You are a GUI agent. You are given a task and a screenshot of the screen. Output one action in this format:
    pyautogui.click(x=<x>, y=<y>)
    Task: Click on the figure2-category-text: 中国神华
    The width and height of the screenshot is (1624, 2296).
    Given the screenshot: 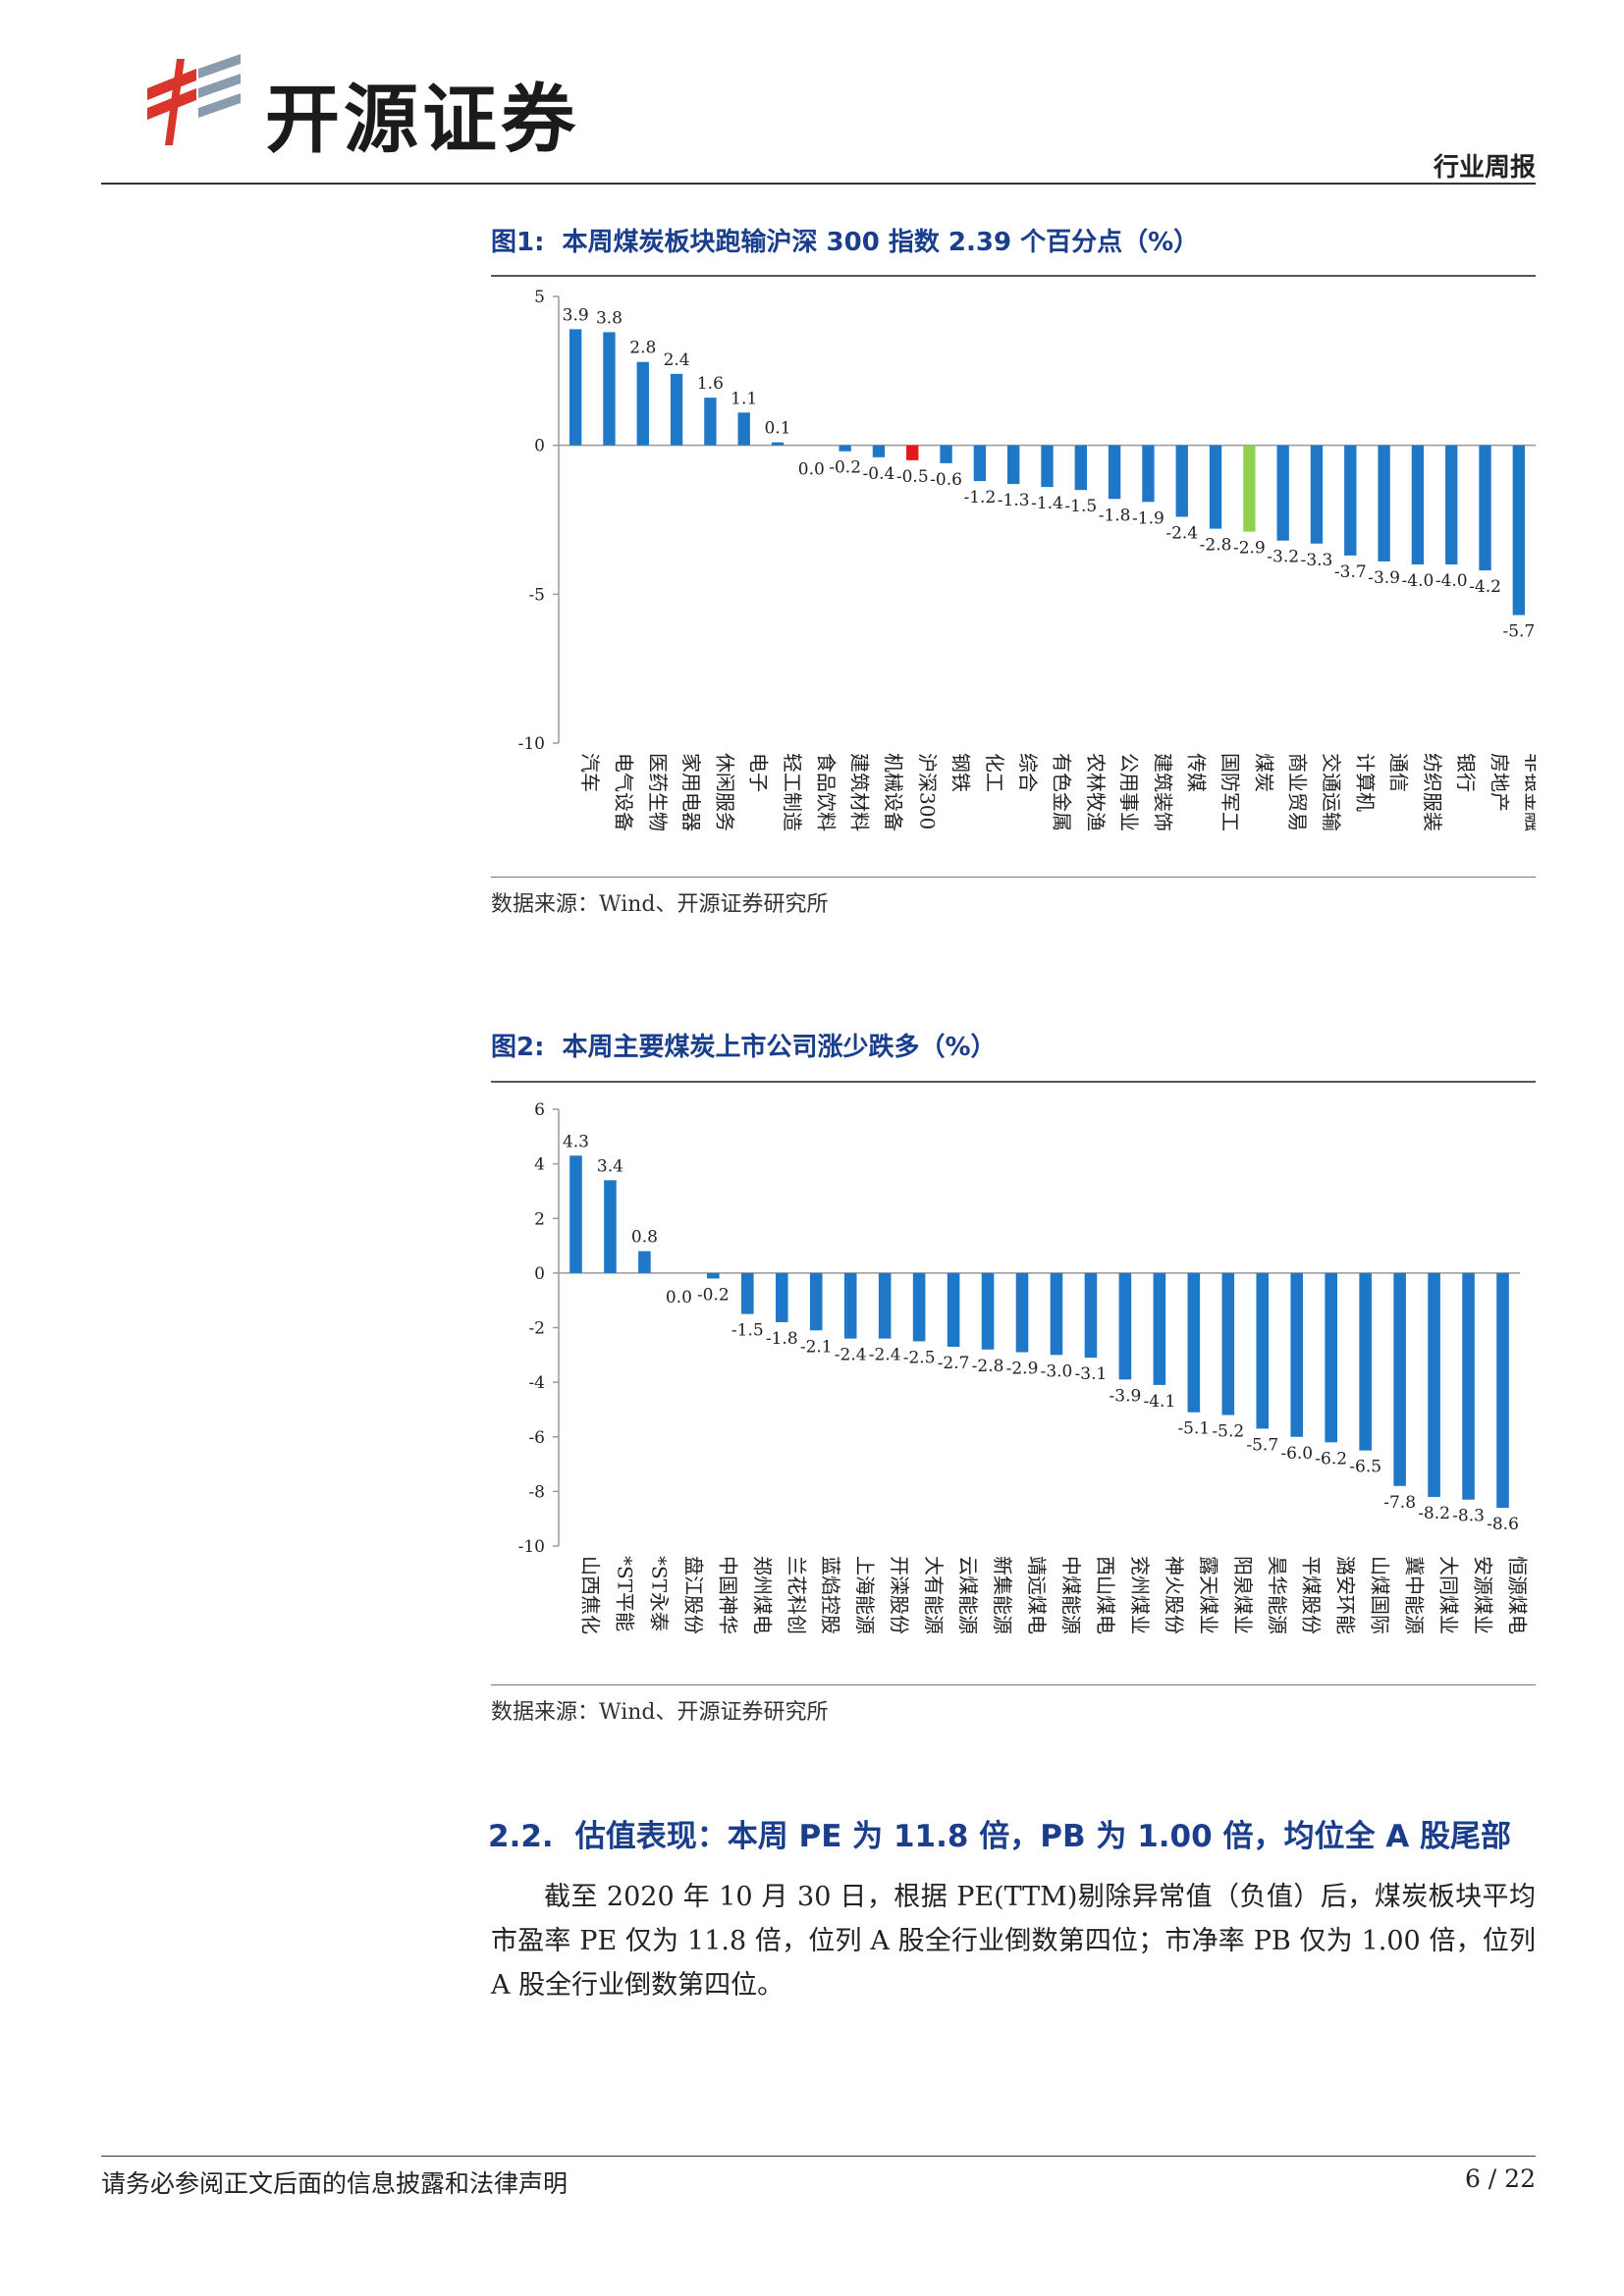 What is the action you would take?
    pyautogui.click(x=727, y=1595)
    